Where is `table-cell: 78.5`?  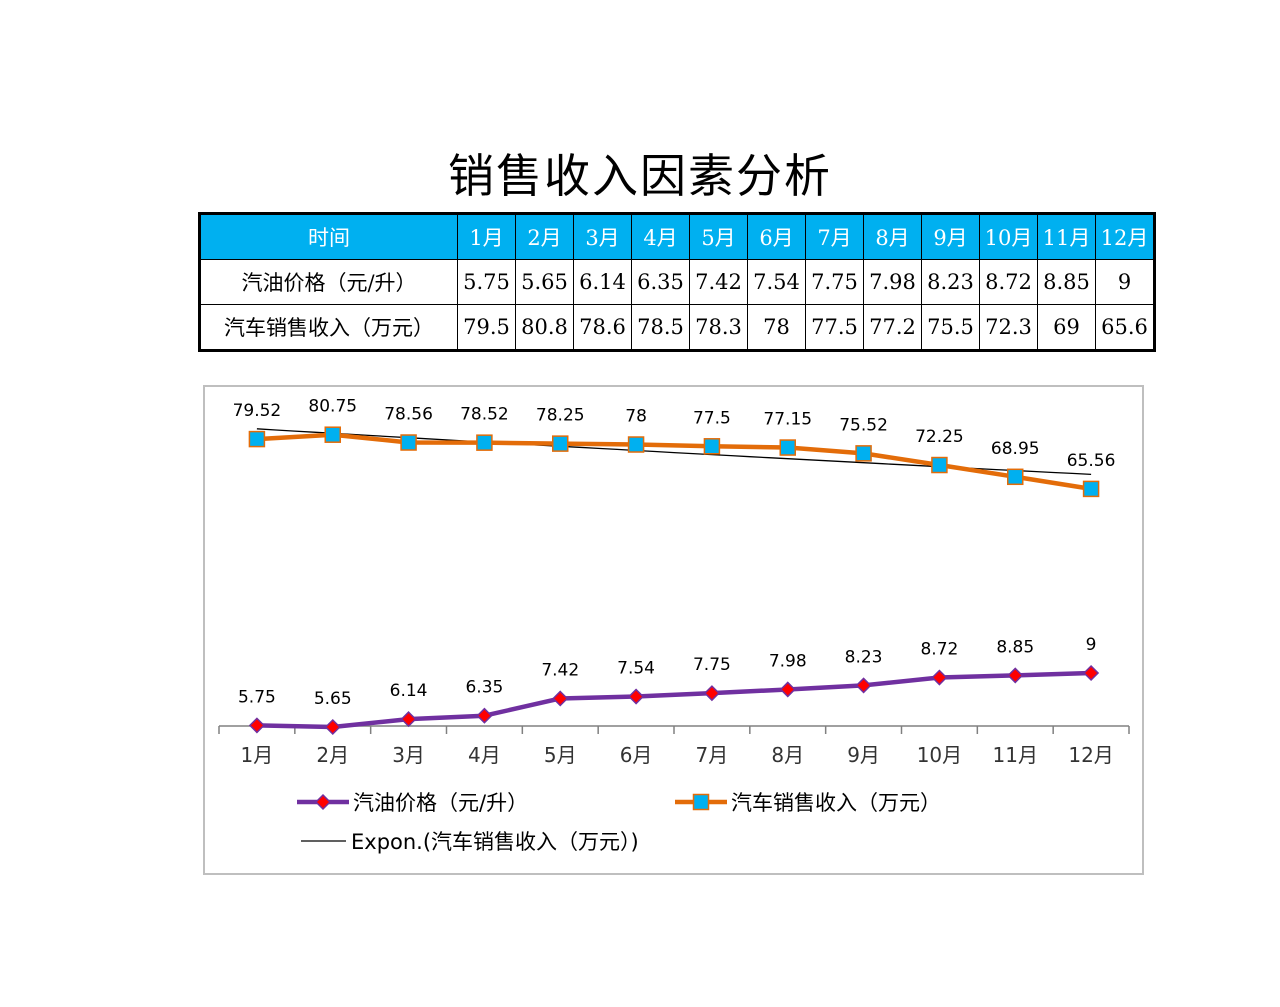 table-cell: 78.5 is located at coordinates (660, 327).